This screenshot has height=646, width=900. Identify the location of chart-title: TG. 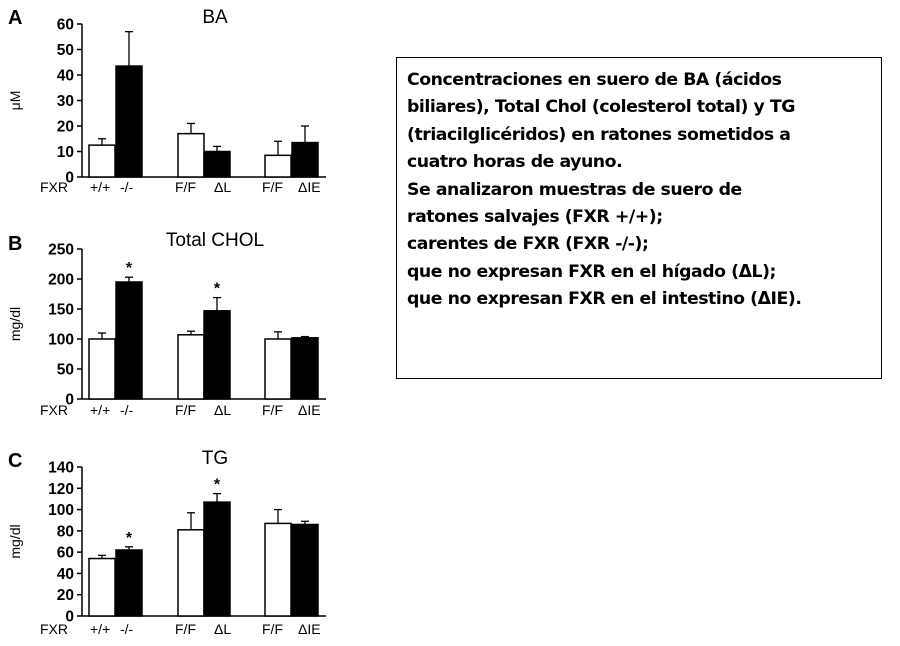
(215, 458).